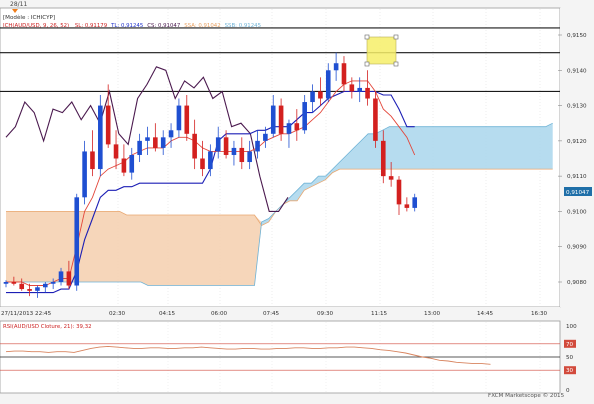 The height and width of the screenshot is (404, 594). Describe the element at coordinates (577, 283) in the screenshot. I see `price-tick-label: 0,9080` at that location.